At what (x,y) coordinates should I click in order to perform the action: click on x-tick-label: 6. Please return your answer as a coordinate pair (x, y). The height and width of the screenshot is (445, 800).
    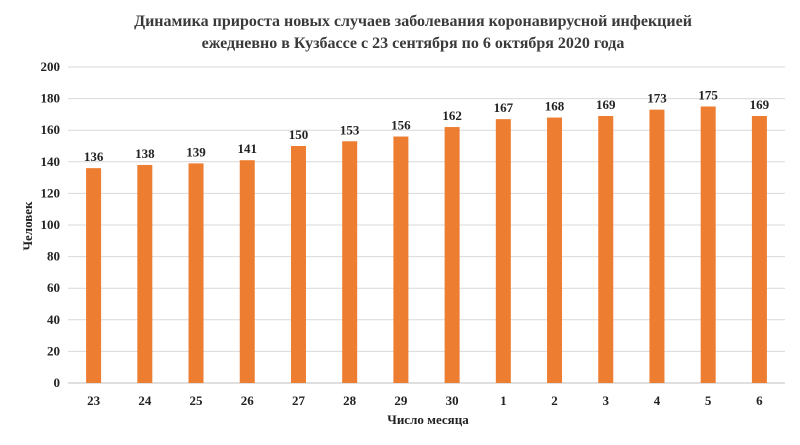
    Looking at the image, I should click on (759, 400).